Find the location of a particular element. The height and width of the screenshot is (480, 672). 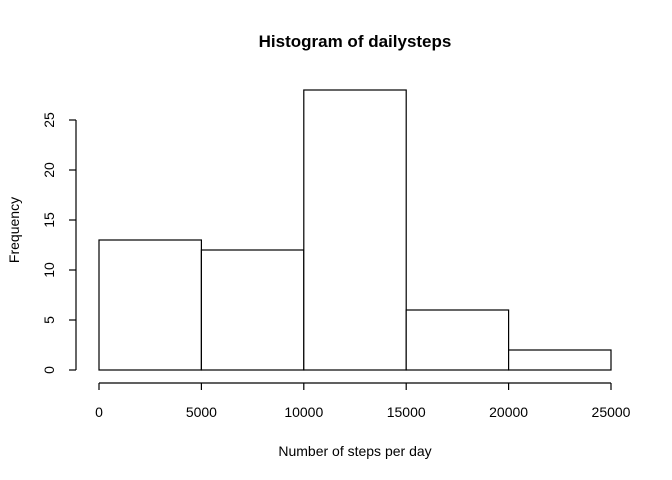

x-tick-label-1: 5000 is located at coordinates (201, 412).